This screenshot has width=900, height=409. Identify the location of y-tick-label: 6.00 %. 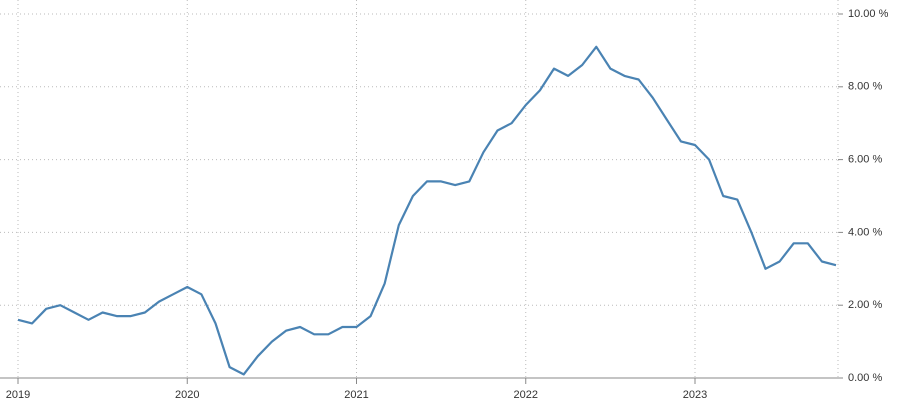
(865, 160).